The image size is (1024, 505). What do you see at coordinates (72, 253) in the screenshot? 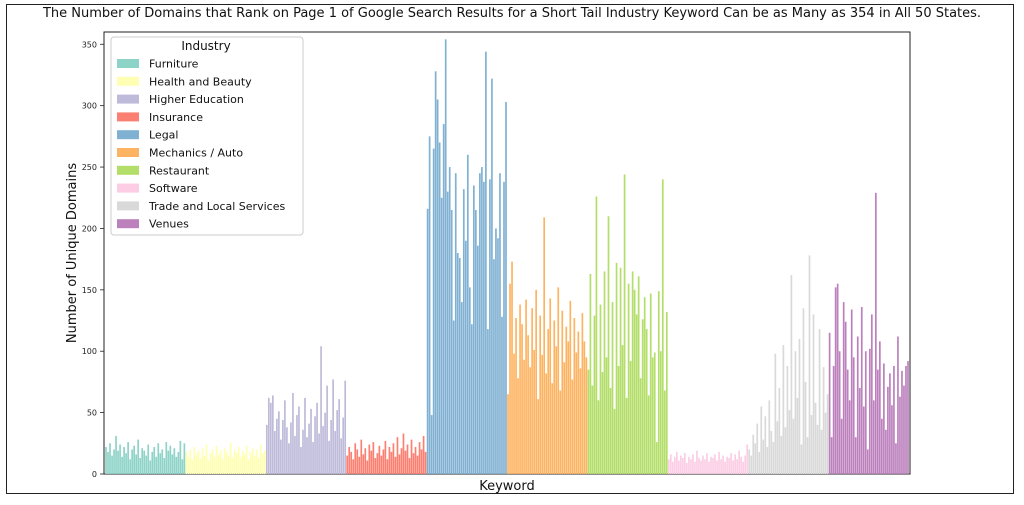
I see `y-axis-label: Number of Unique Domains` at bounding box center [72, 253].